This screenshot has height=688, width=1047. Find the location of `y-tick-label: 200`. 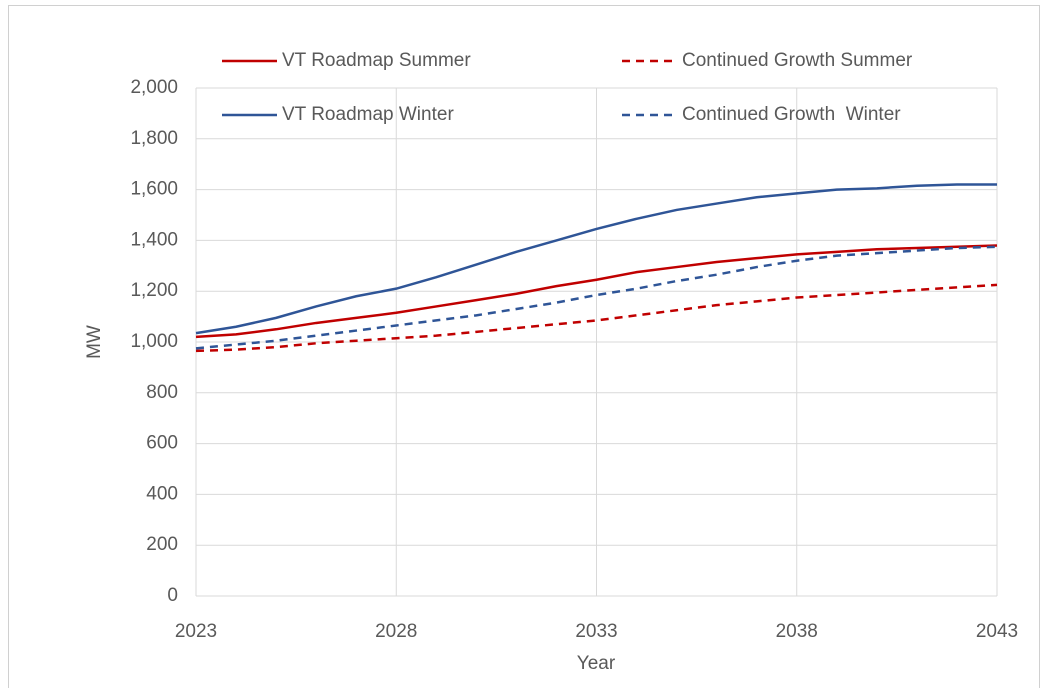

y-tick-label: 200 is located at coordinates (162, 544).